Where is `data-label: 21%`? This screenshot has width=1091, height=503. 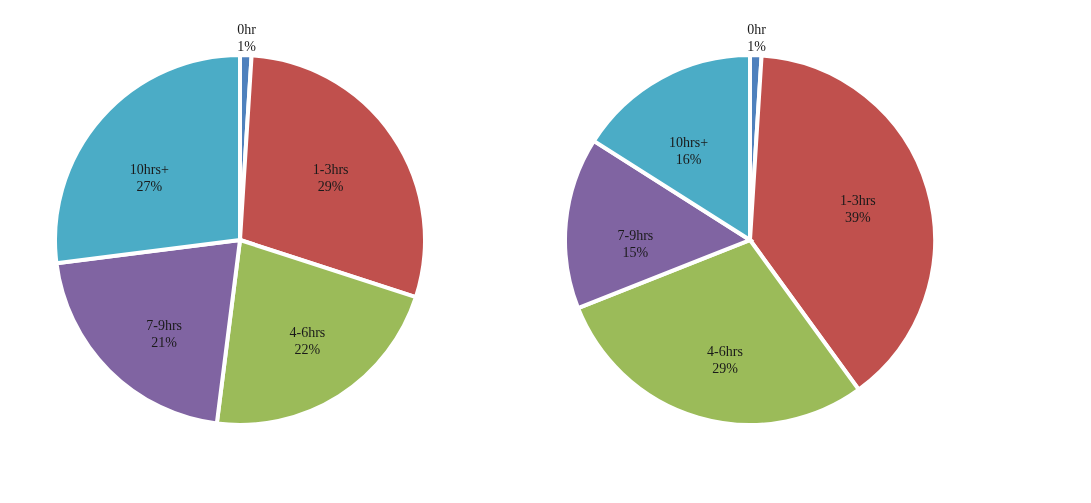 data-label: 21% is located at coordinates (164, 343).